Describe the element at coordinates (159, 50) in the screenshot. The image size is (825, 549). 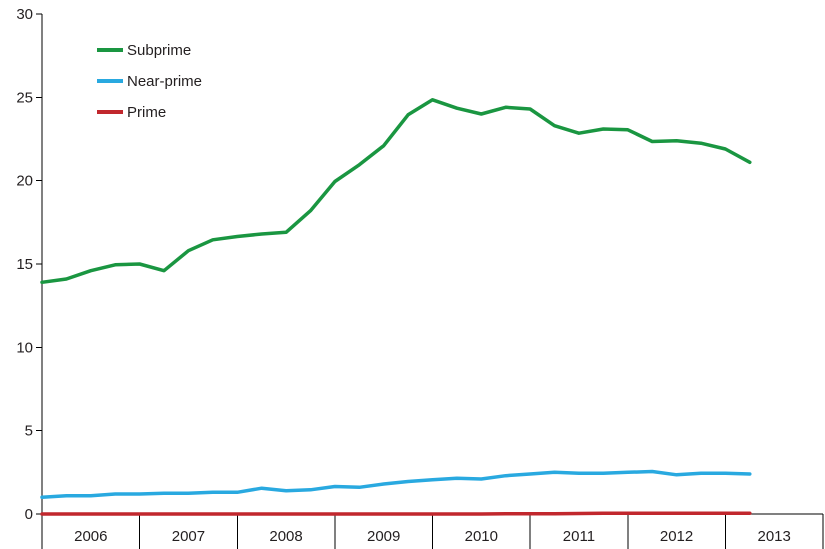
I see `legend-label-subprime: Subprime` at that location.